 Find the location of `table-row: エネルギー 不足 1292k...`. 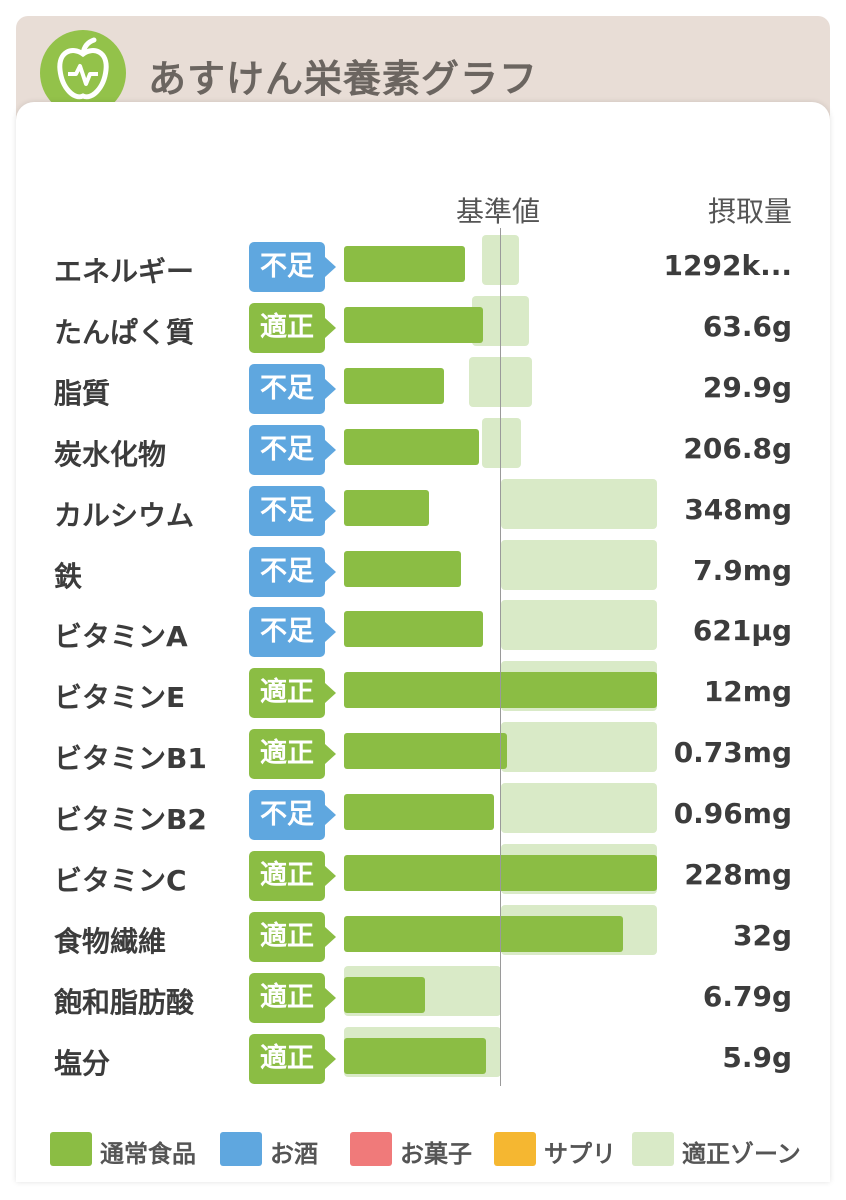

table-row: エネルギー 不足 1292k... is located at coordinates (423, 267).